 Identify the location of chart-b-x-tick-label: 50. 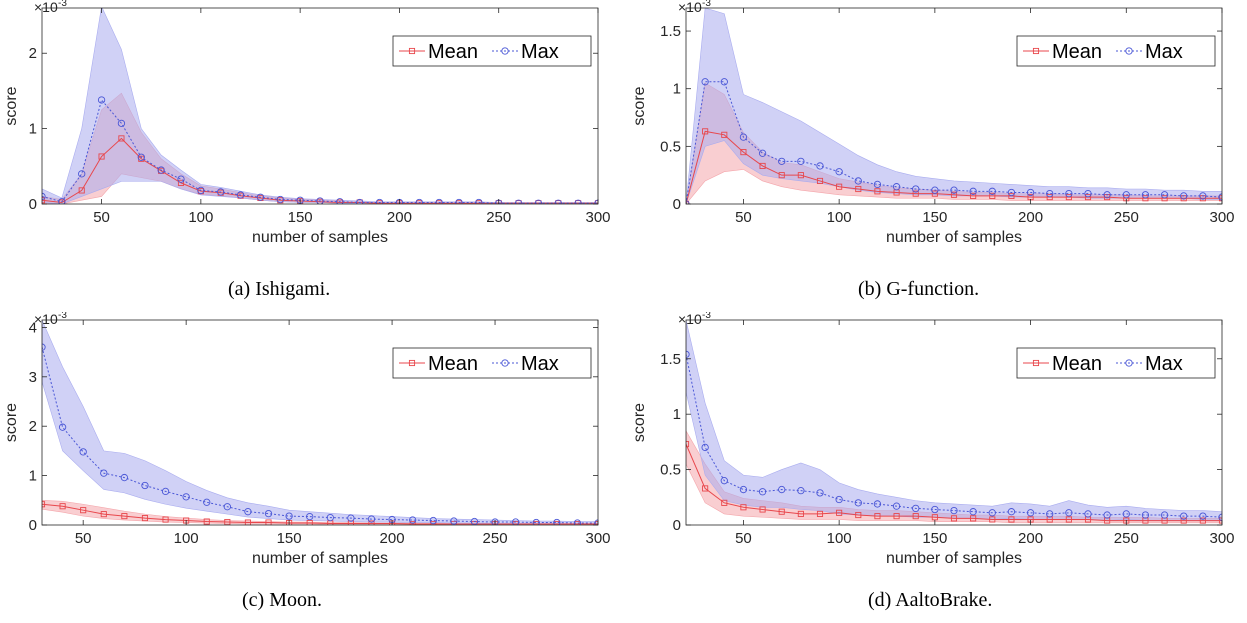
(743, 217).